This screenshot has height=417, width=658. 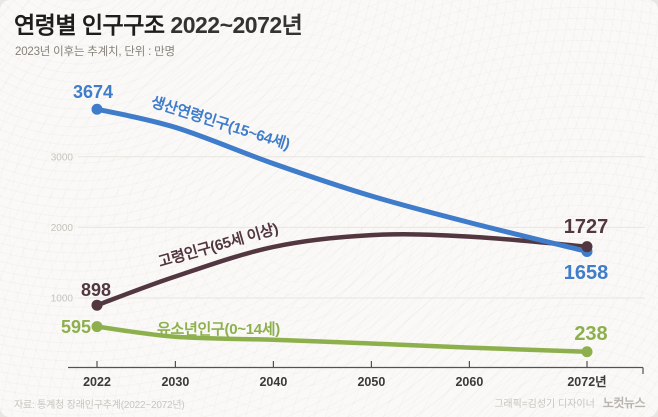 What do you see at coordinates (89, 25) in the screenshot?
I see `title-main: 연령별 인구구조` at bounding box center [89, 25].